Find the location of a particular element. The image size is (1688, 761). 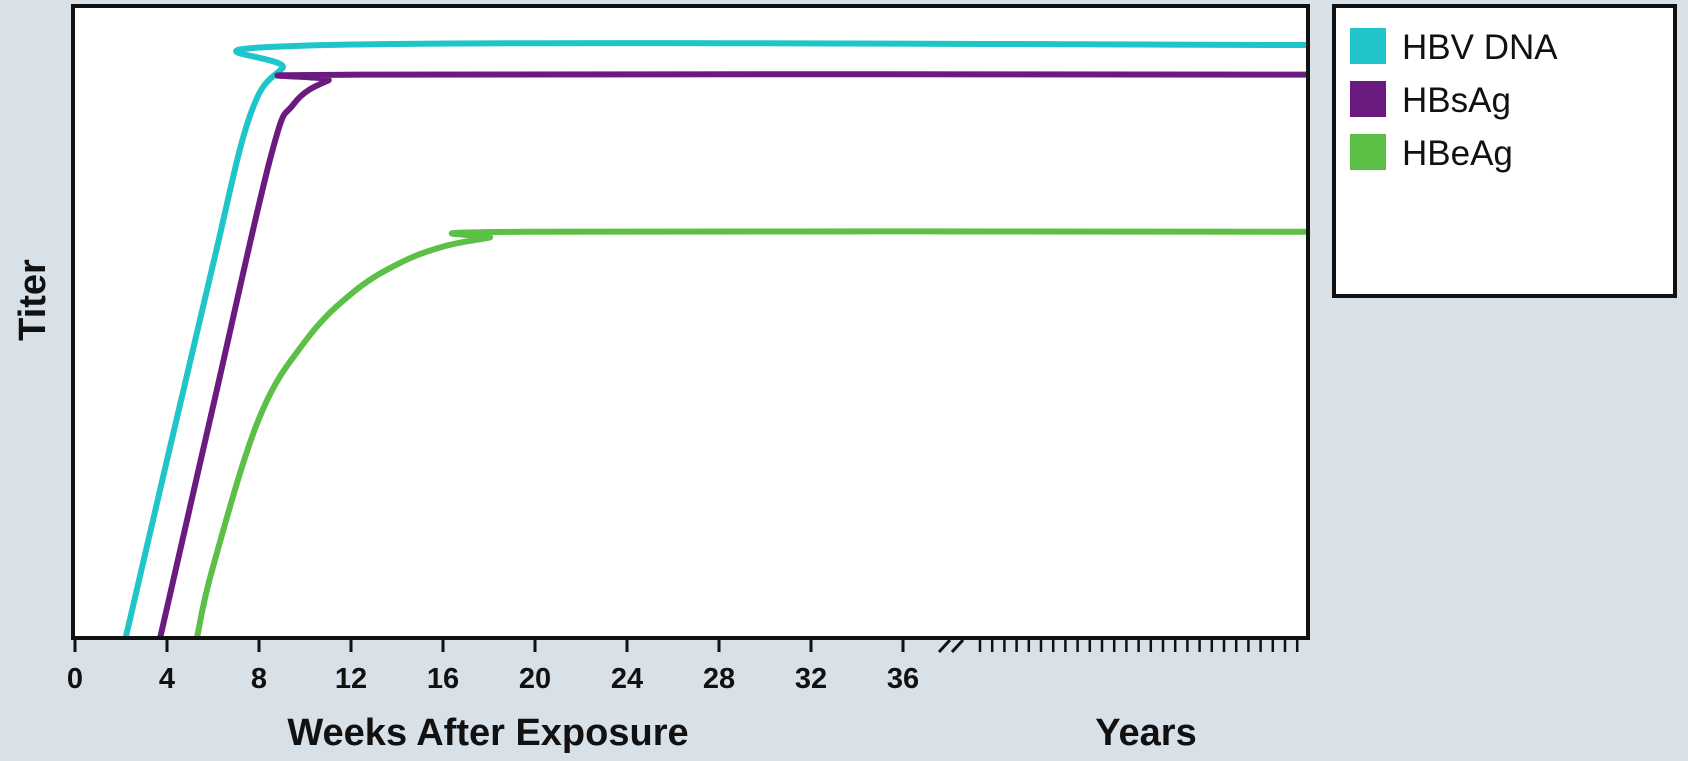

legend-box is located at coordinates (1504, 151).